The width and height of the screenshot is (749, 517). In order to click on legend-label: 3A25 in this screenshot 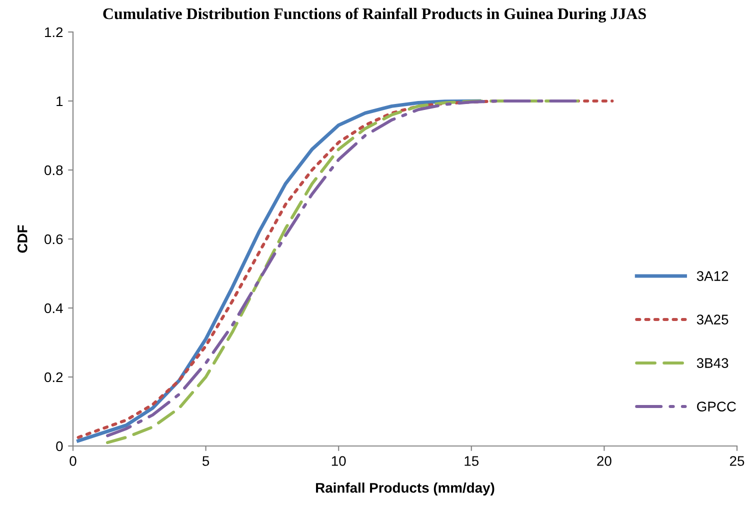, I will do `click(712, 319)`.